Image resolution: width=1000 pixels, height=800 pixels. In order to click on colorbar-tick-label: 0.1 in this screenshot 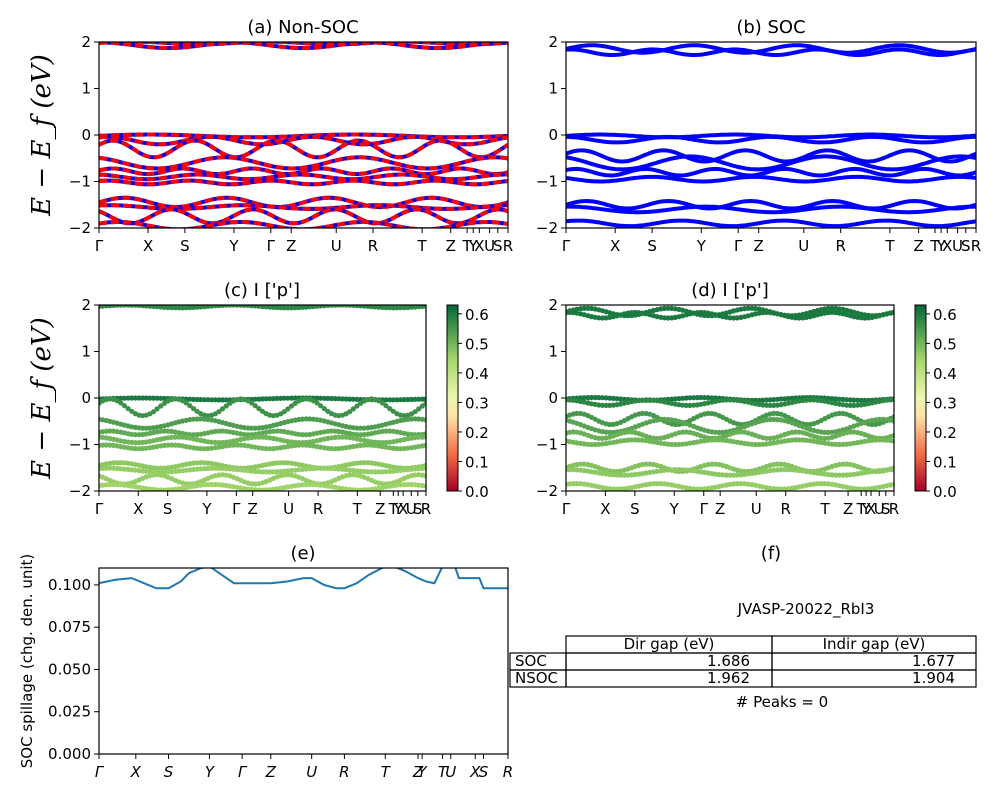, I will do `click(945, 462)`.